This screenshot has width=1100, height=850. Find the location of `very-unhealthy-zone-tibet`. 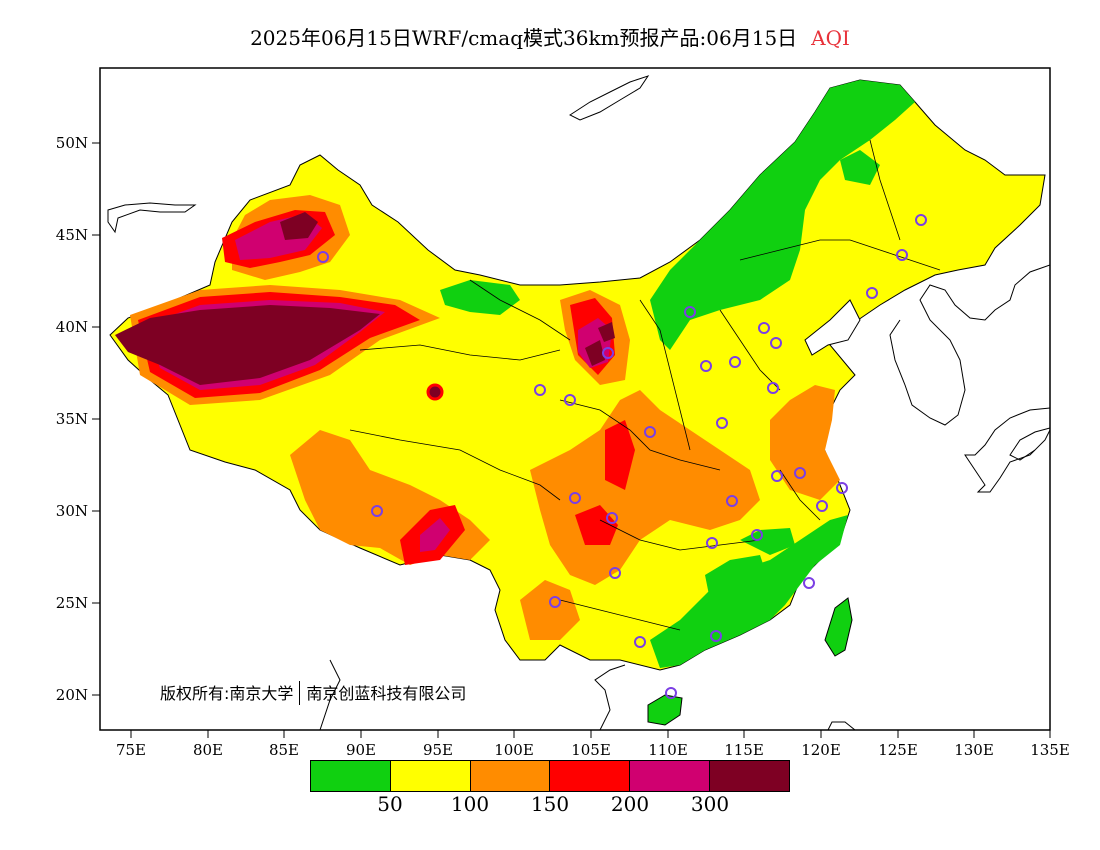

very-unhealthy-zone-tibet is located at coordinates (435, 535).